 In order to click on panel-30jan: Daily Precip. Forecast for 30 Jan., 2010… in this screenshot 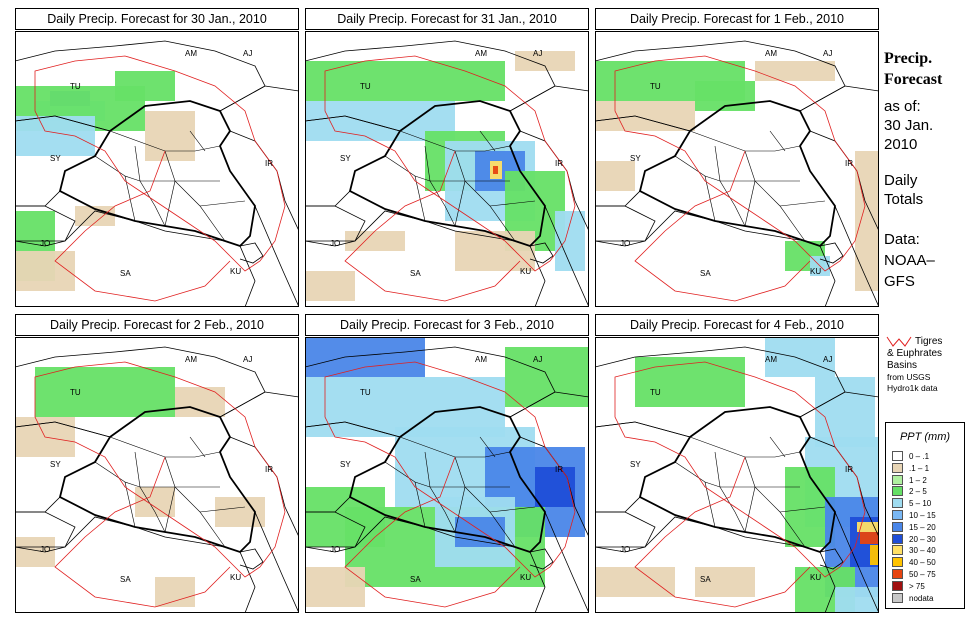, I will do `click(157, 157)`.